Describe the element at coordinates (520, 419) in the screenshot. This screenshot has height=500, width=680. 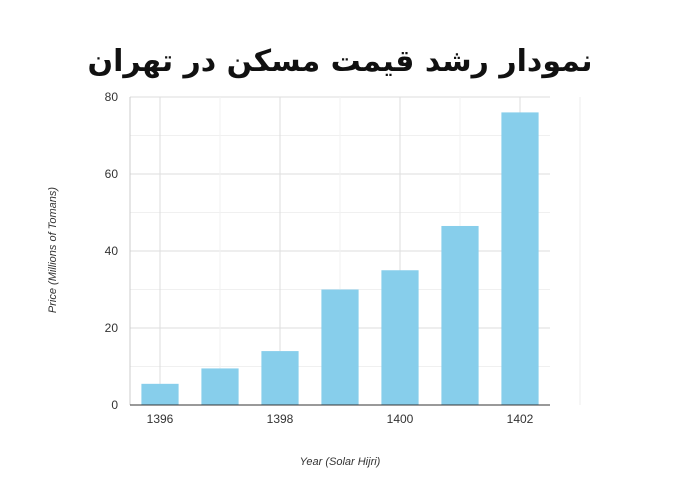
I see `x-tick-label: 1402` at that location.